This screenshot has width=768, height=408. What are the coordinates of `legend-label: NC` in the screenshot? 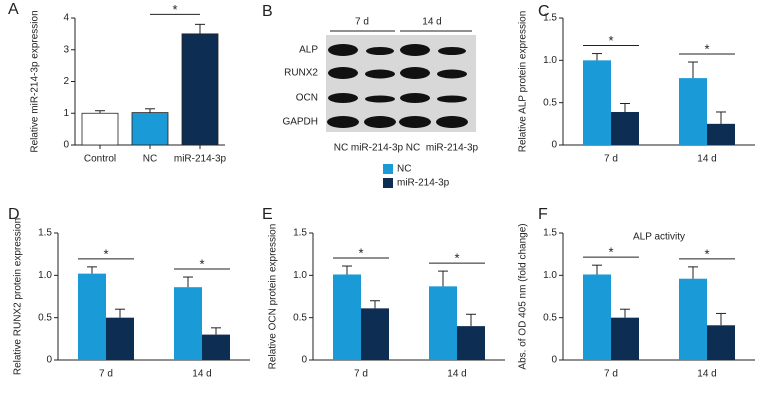 It's located at (404, 169).